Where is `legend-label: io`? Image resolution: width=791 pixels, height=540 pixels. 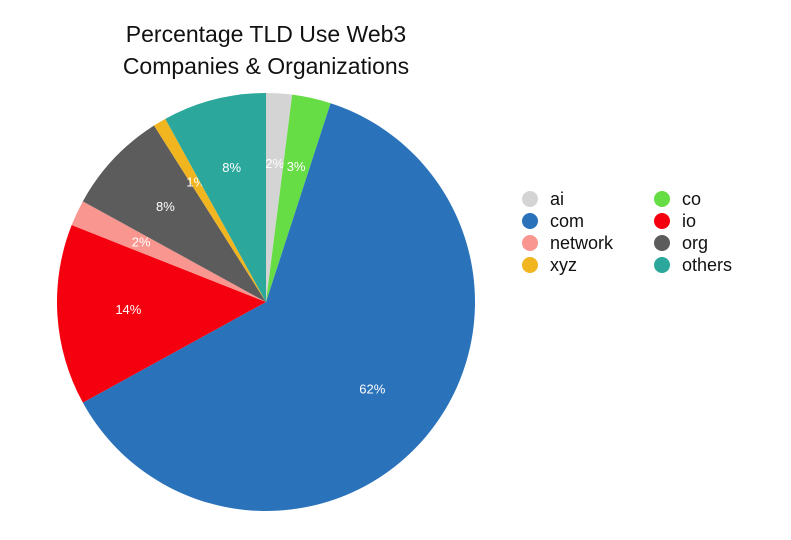 legend-label: io is located at coordinates (689, 221).